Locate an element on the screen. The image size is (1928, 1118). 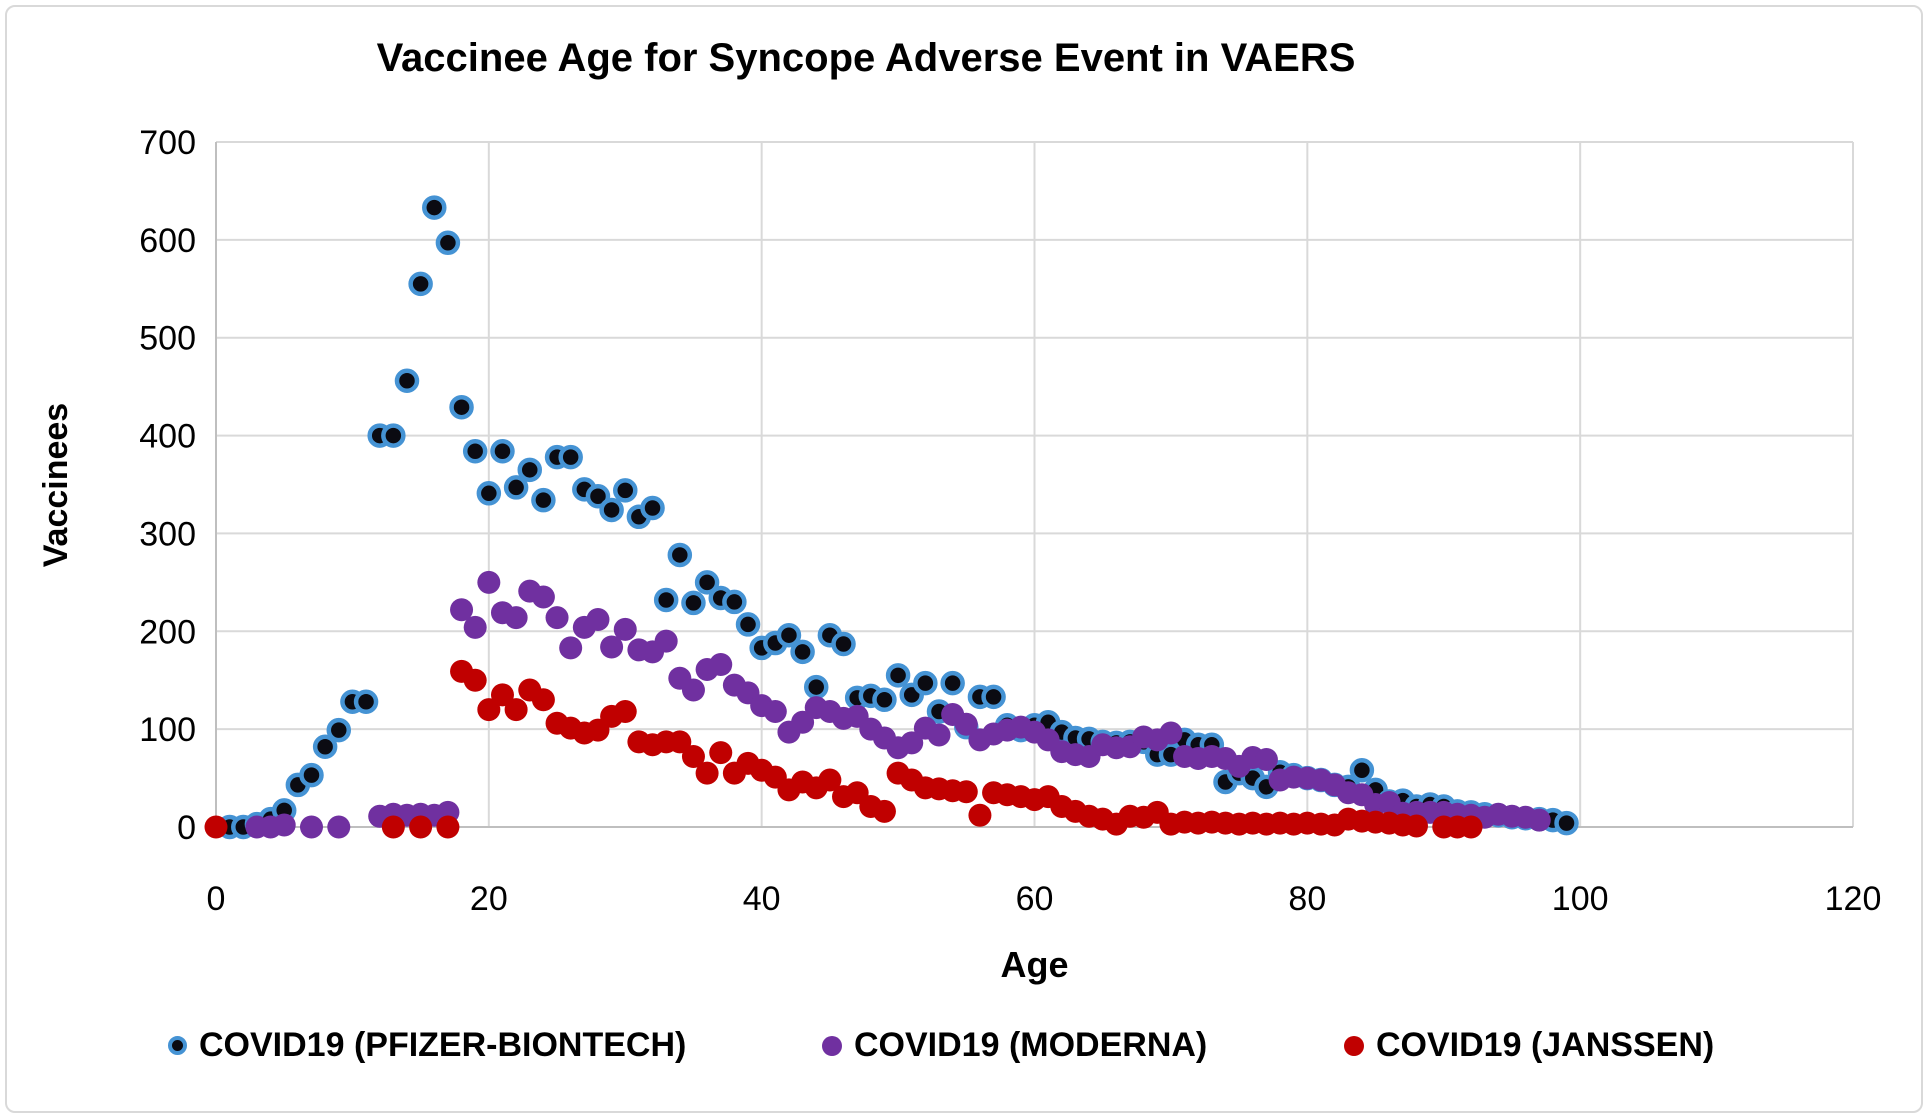
svg-text: 700 is located at coordinates (167, 143).